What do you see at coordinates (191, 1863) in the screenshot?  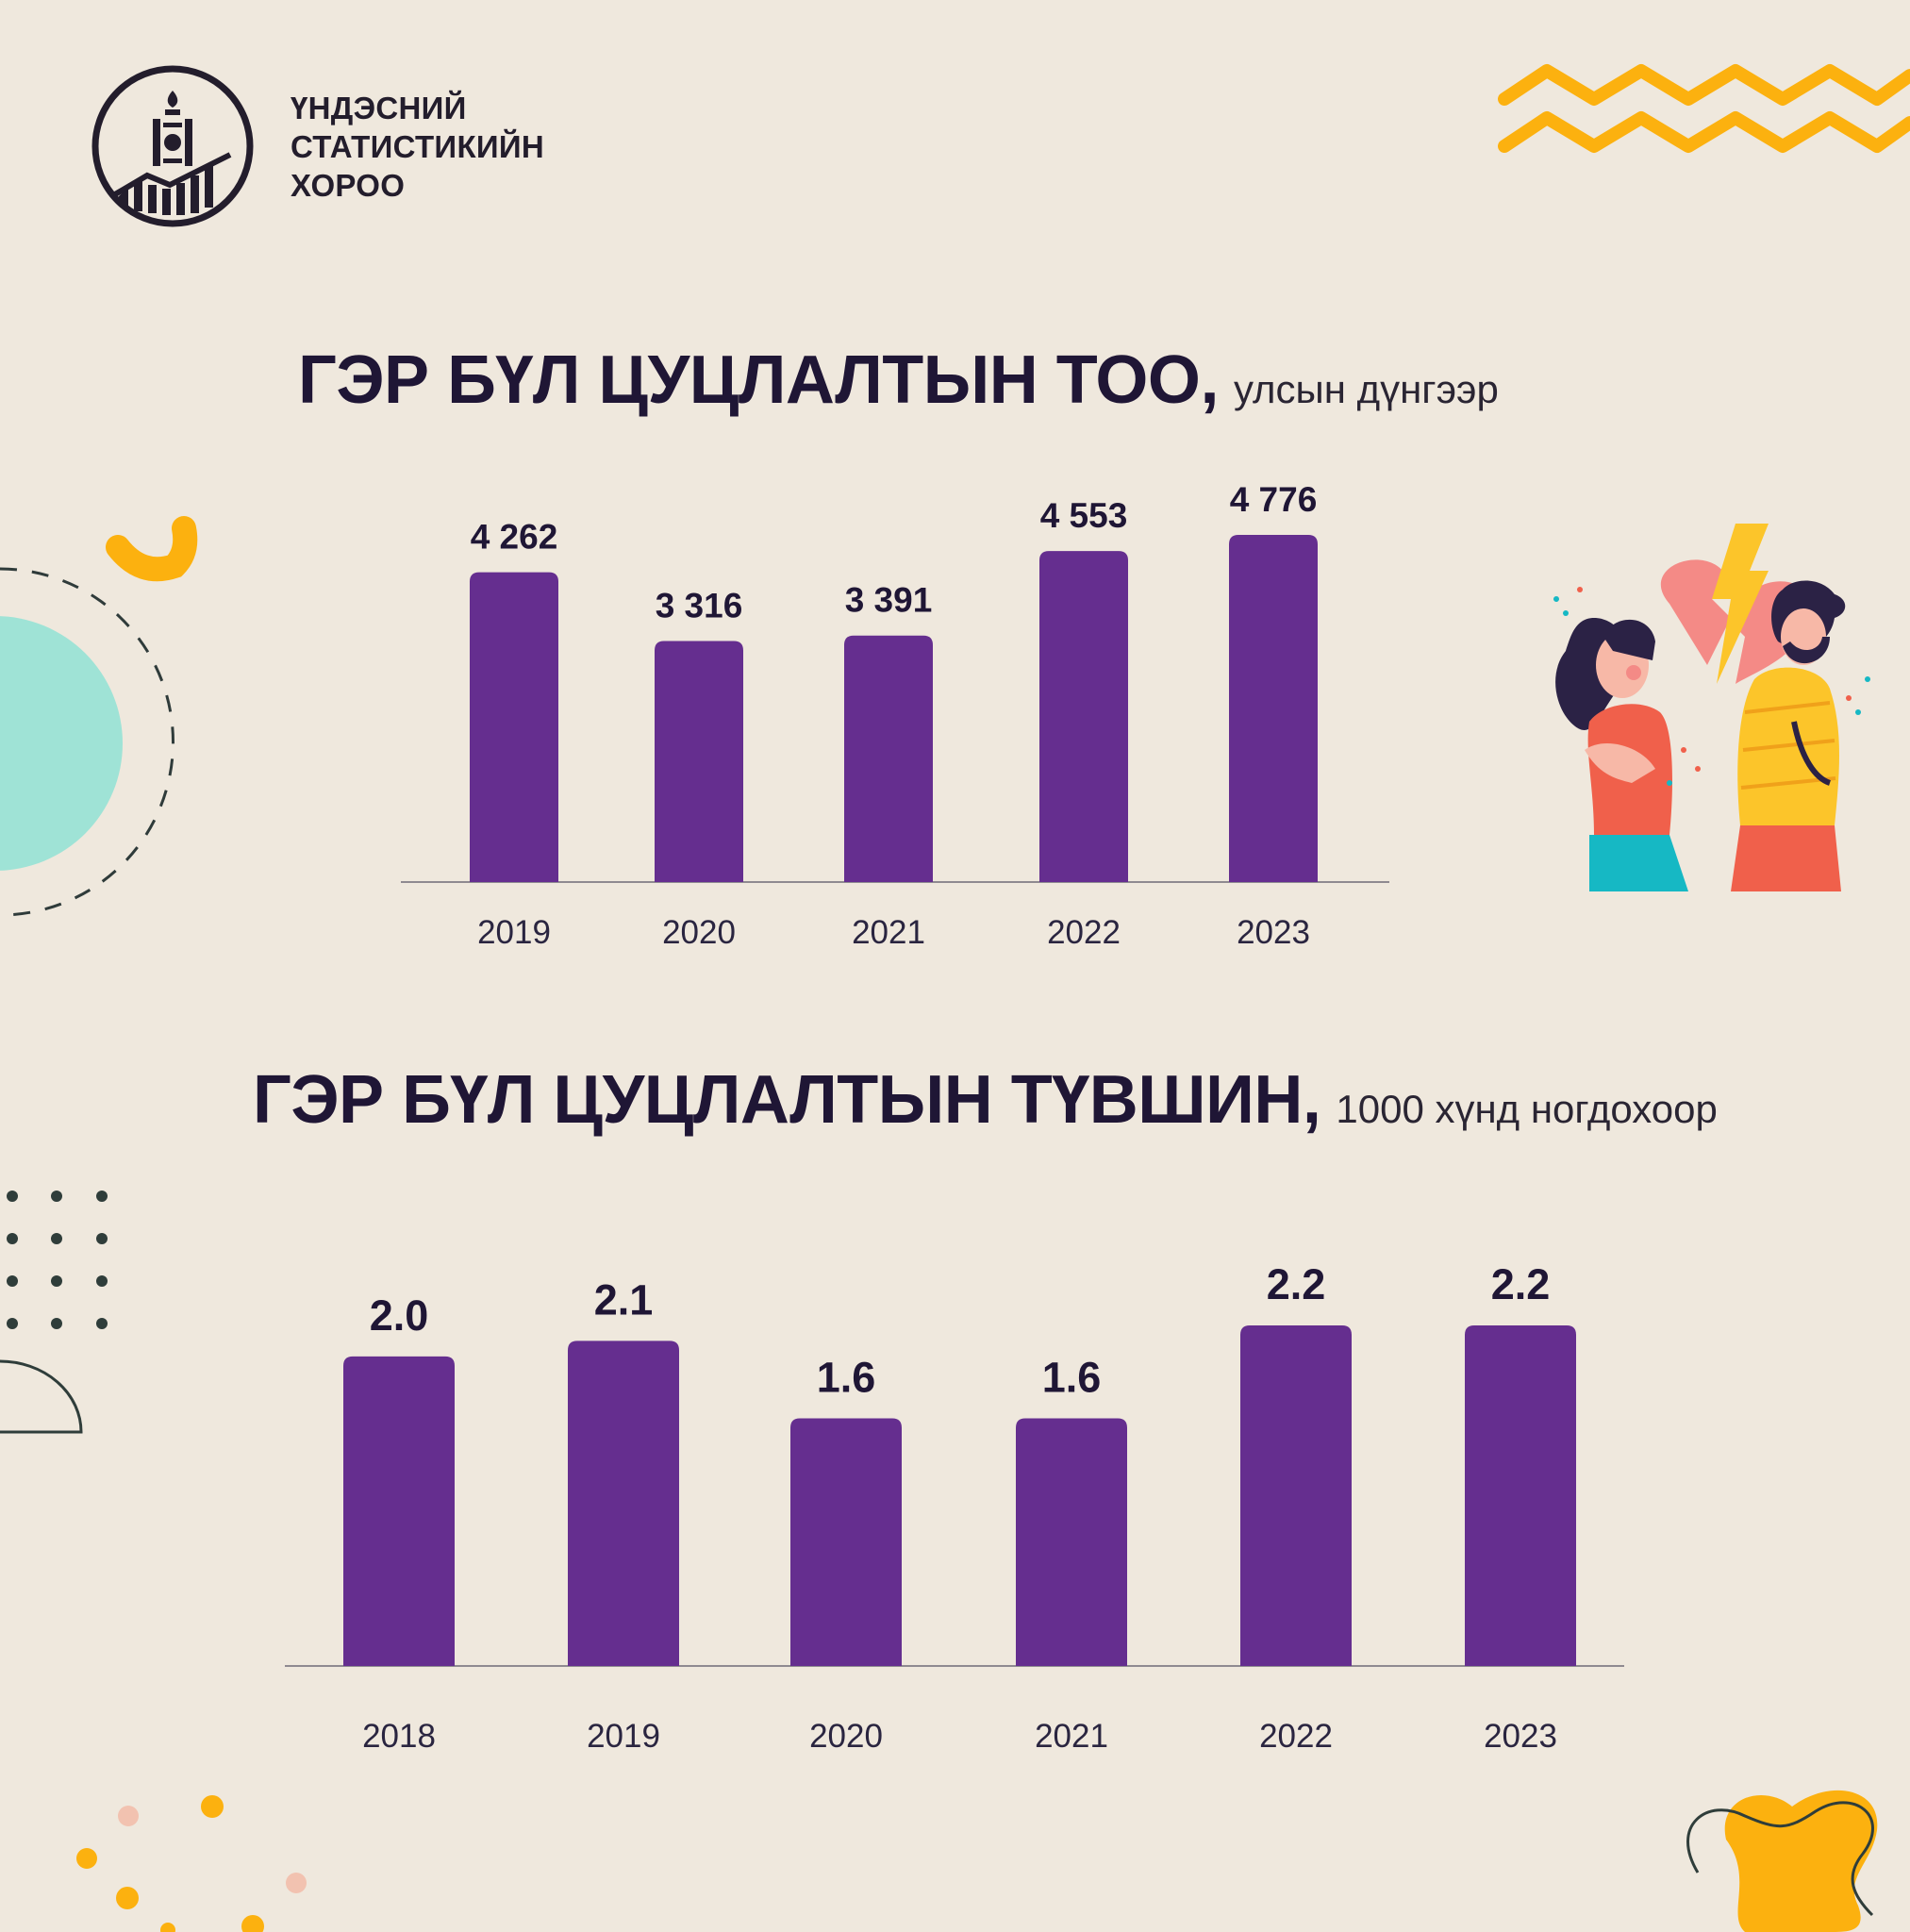 I see `confetti-dots-decoration` at bounding box center [191, 1863].